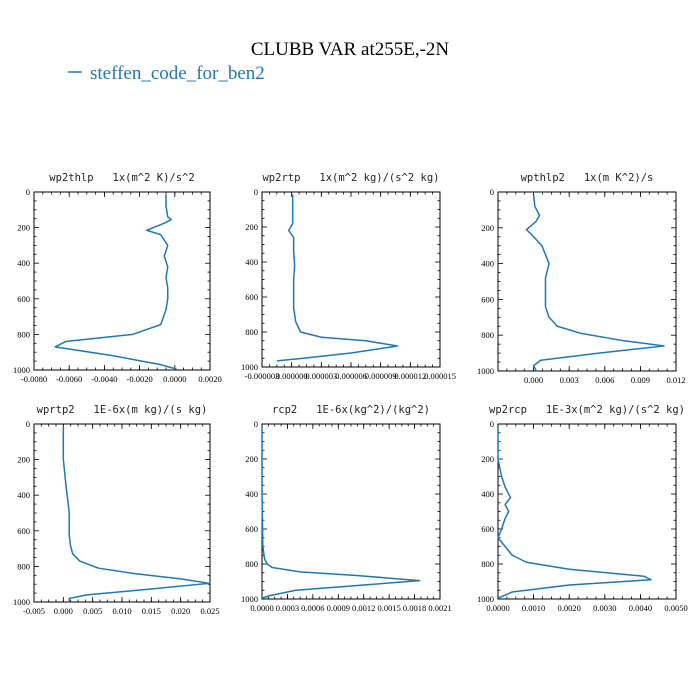 The height and width of the screenshot is (700, 700). What do you see at coordinates (363, 608) in the screenshot?
I see `x-tick-label: 0.0012` at bounding box center [363, 608].